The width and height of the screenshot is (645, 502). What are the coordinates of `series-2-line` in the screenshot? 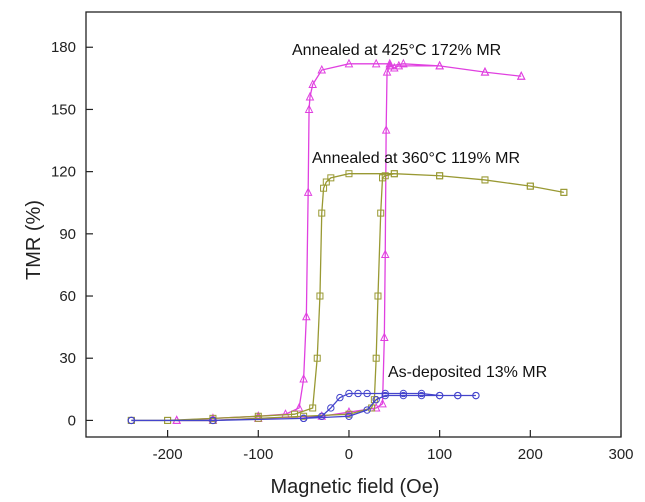 It's located at (303, 407).